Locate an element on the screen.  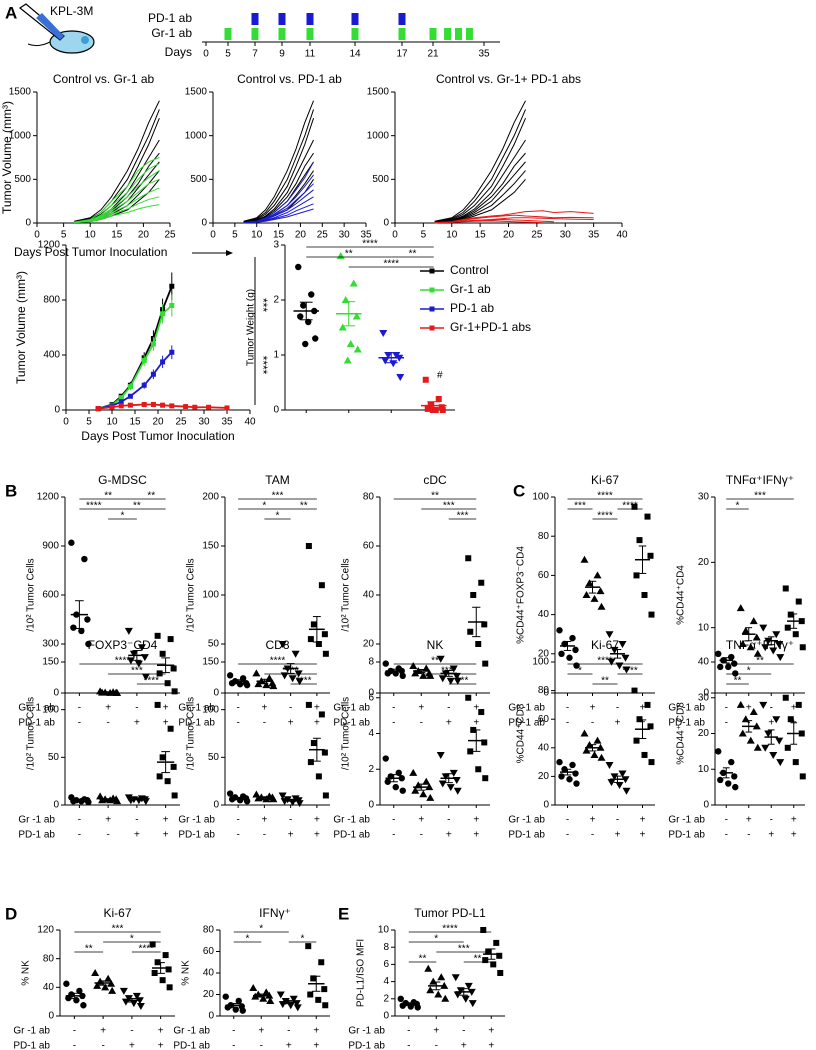
x-tick-label: 21 is located at coordinates (433, 54).